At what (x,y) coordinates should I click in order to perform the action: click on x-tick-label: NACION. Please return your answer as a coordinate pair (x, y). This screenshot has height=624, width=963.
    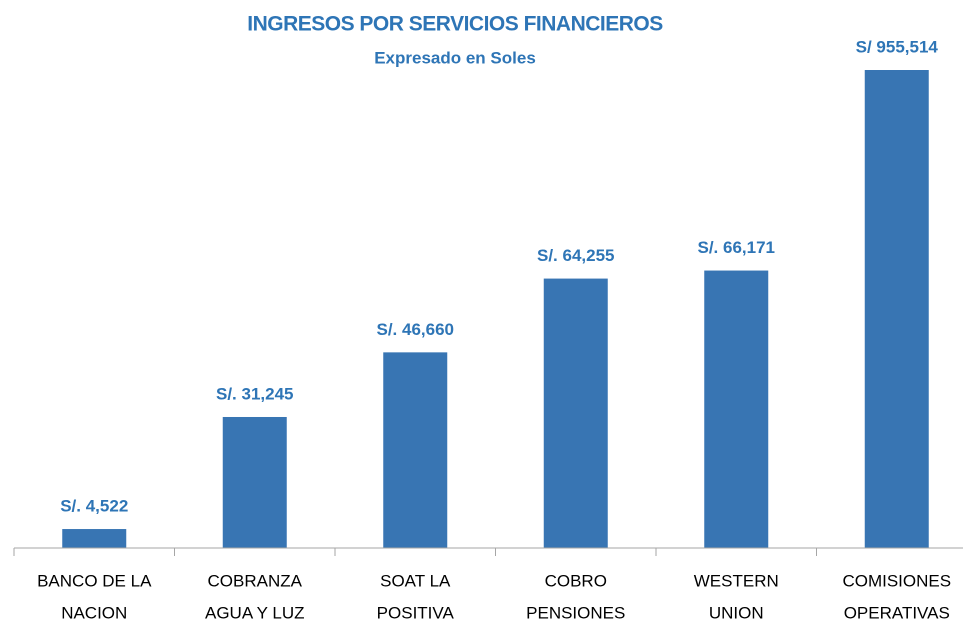
    Looking at the image, I should click on (94, 612).